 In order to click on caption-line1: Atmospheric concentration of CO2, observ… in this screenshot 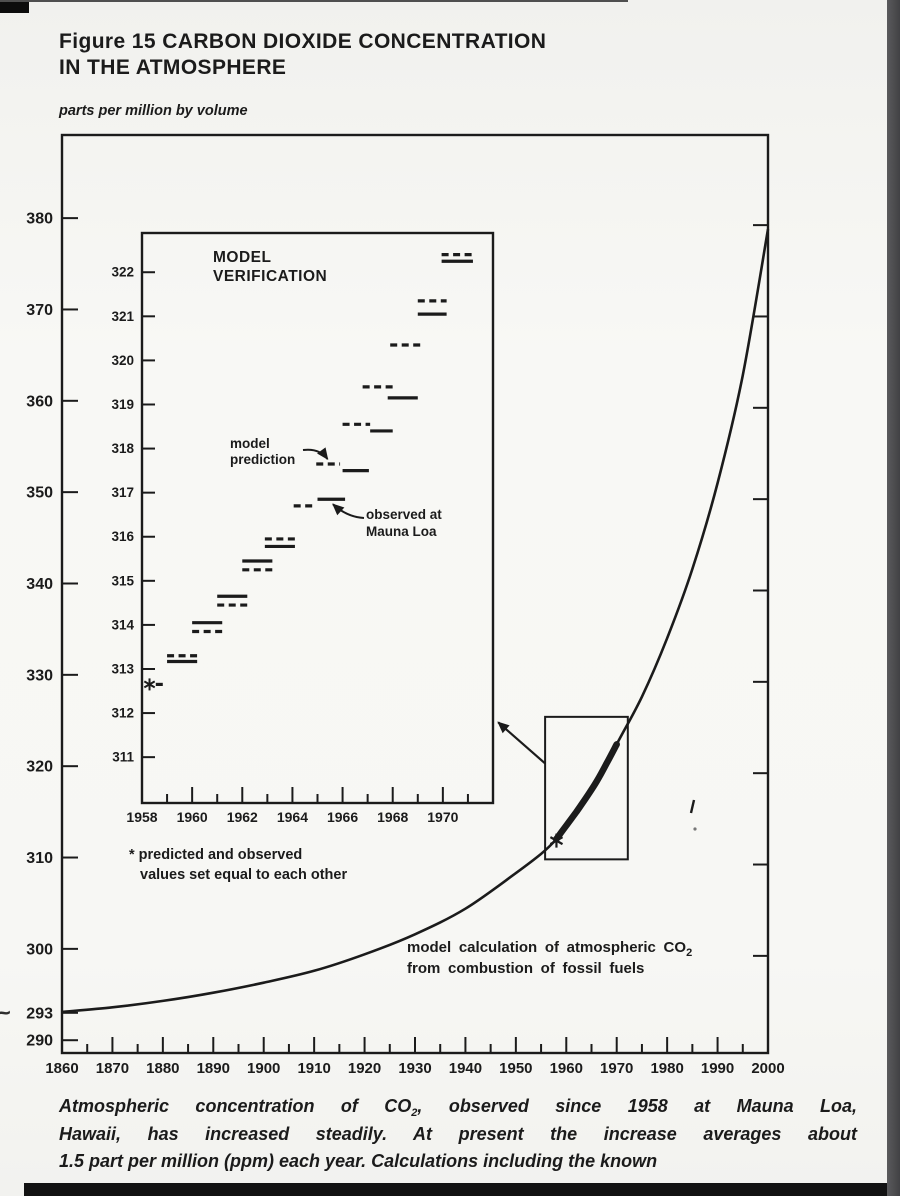, I will do `click(458, 1107)`.